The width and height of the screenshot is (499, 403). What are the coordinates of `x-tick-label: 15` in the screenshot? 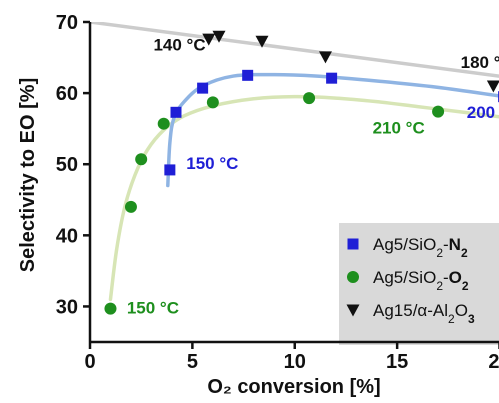 It's located at (397, 362).